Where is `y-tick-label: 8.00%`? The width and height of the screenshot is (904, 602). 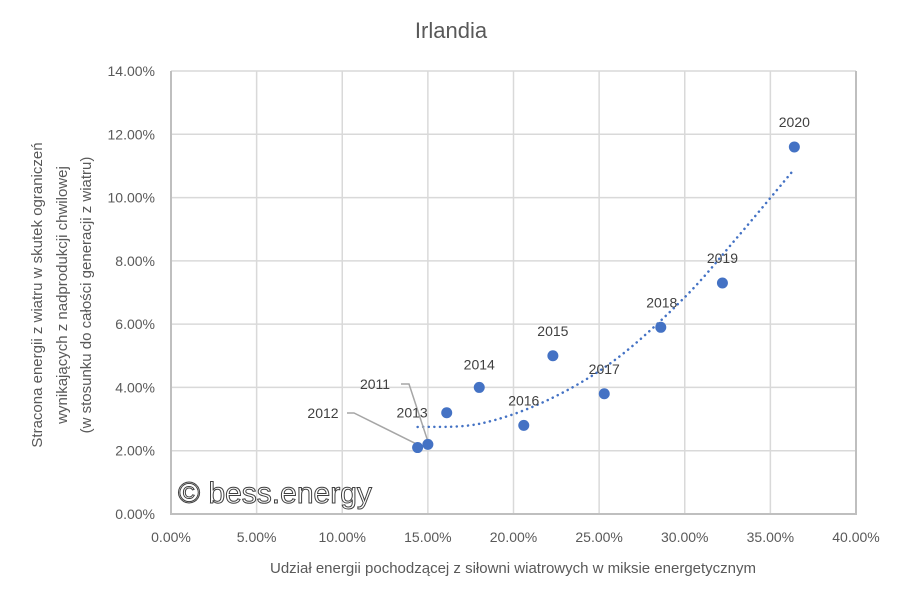 y-tick-label: 8.00% is located at coordinates (135, 261).